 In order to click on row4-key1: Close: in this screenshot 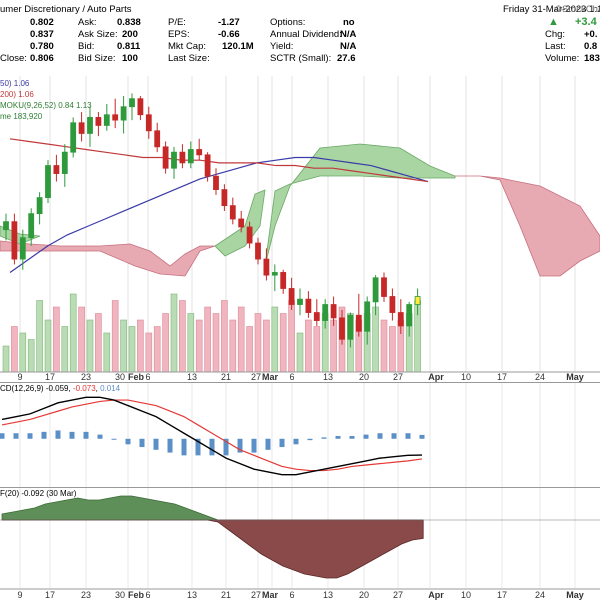, I will do `click(13, 59)`.